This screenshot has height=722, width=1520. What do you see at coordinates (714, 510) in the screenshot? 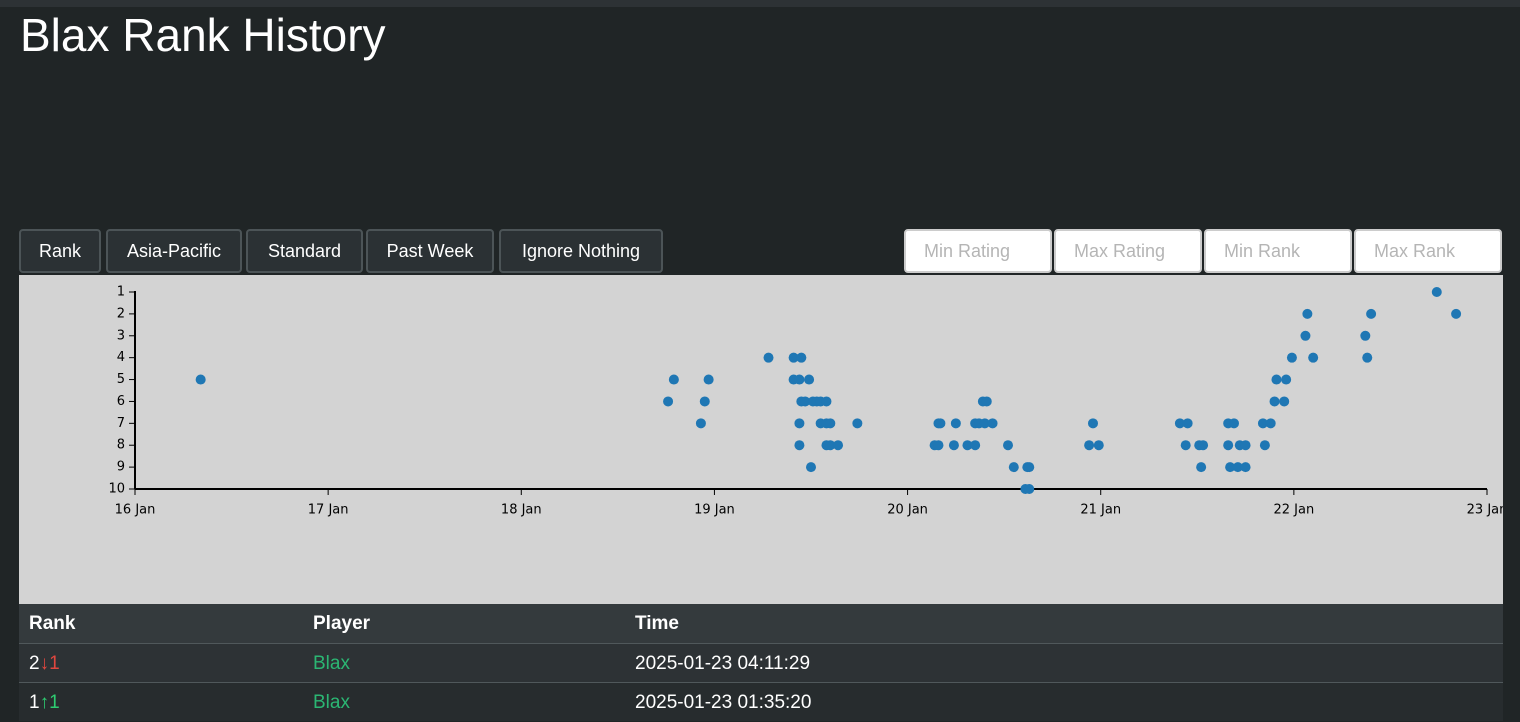
I see `x-tick-label: 19 Jan` at bounding box center [714, 510].